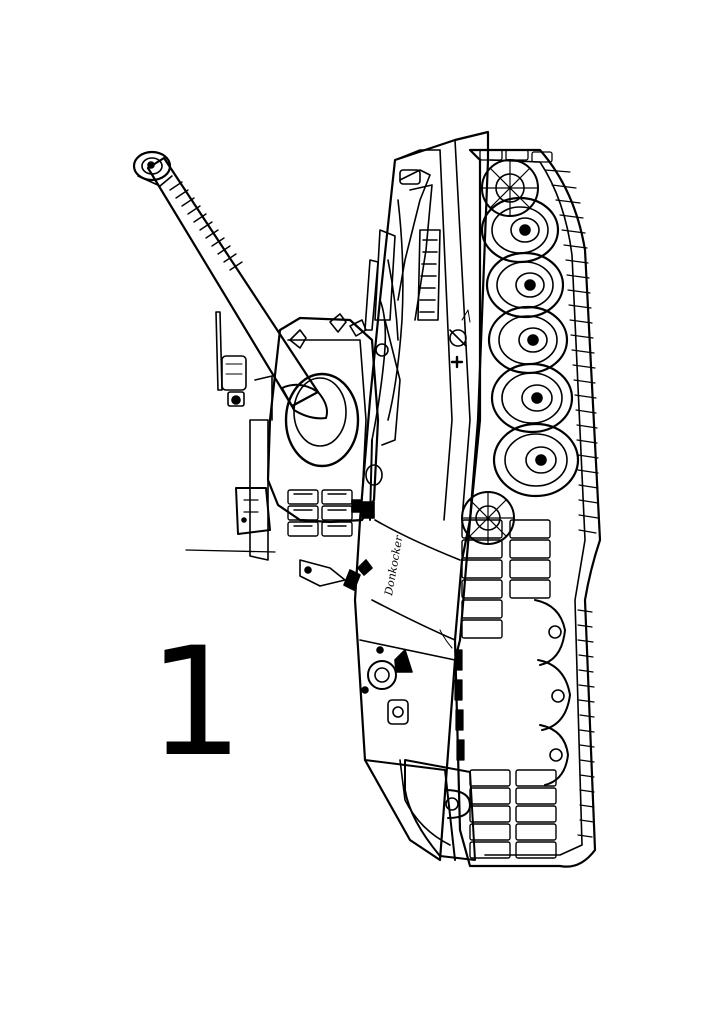  I want to click on turret, so click(282, 451).